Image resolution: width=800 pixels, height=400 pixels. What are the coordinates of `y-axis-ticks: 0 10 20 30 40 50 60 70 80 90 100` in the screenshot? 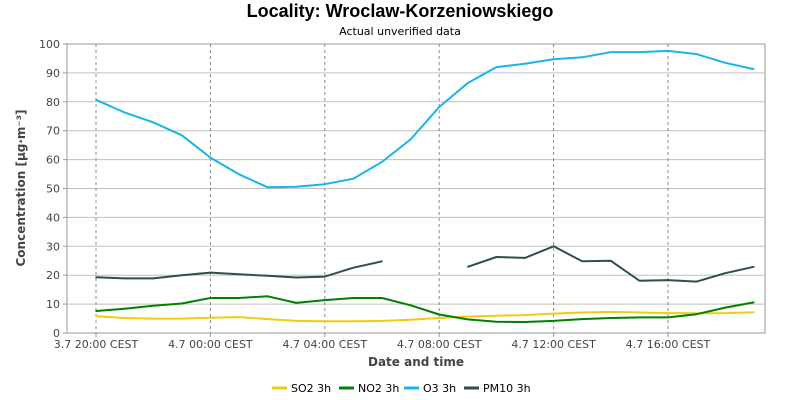 It's located at (53, 189).